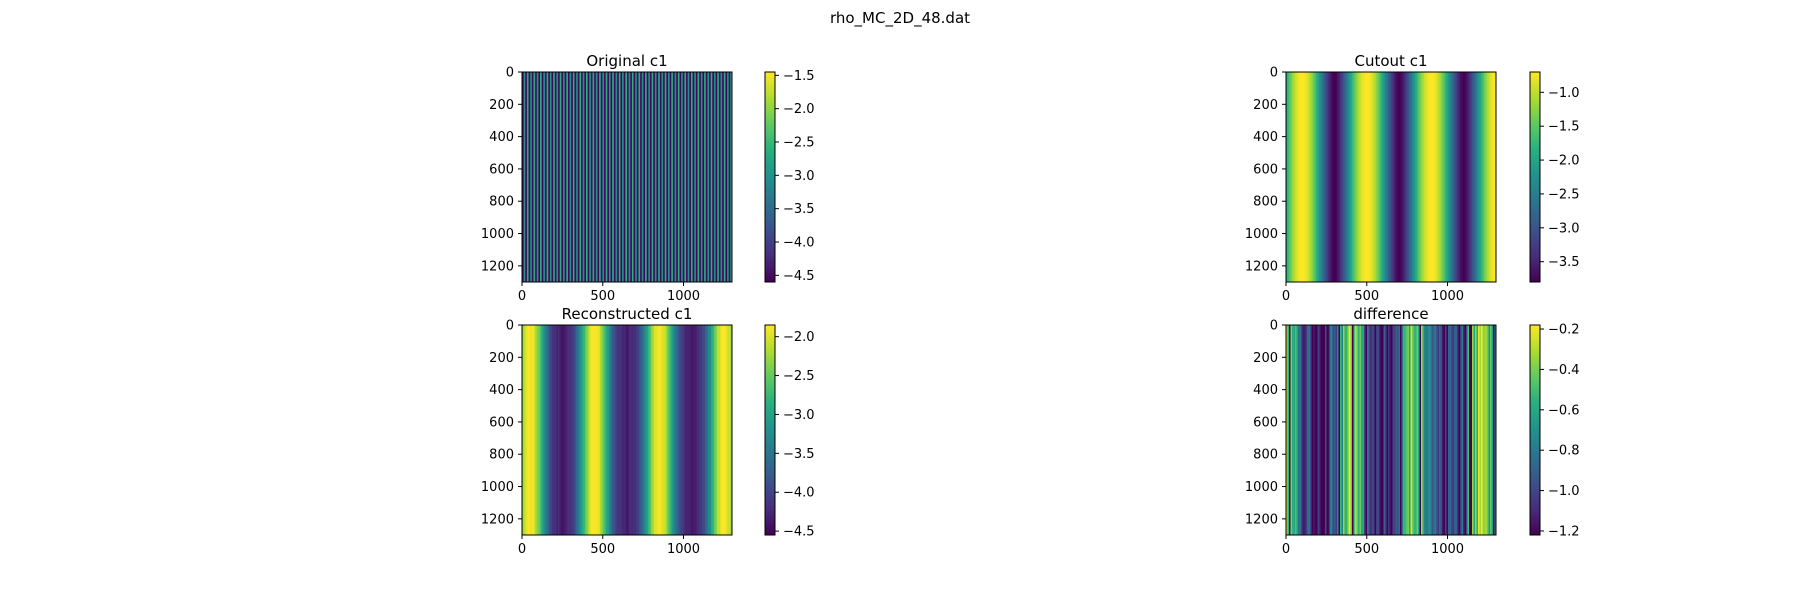 This screenshot has width=1800, height=600. Describe the element at coordinates (626, 61) in the screenshot. I see `panel-title: Original c1` at that location.